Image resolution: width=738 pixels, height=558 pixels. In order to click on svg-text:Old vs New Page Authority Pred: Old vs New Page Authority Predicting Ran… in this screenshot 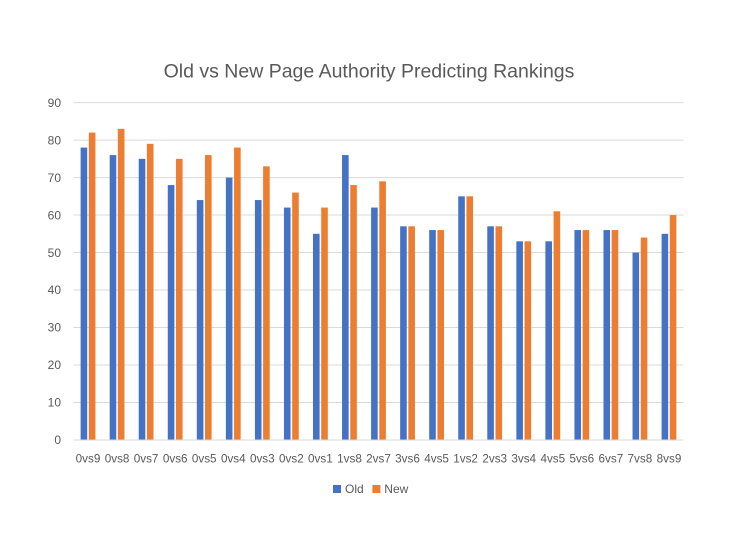, I will do `click(369, 71)`.